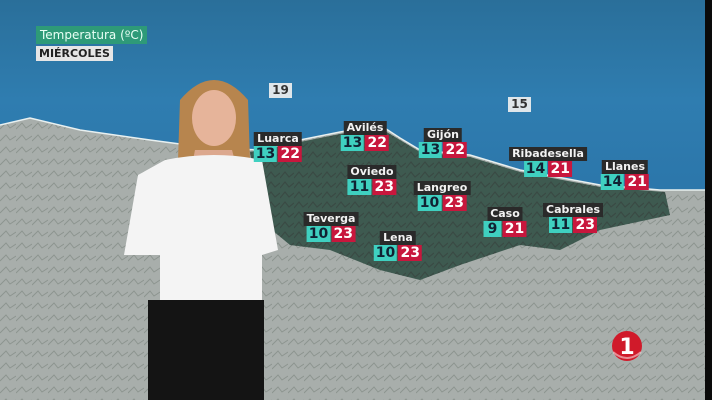  Describe the element at coordinates (625, 167) in the screenshot. I see `city-name: Llanes` at that location.